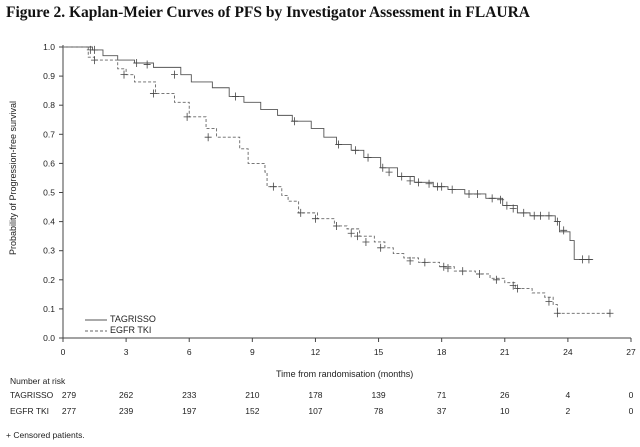  Describe the element at coordinates (49, 105) in the screenshot. I see `y-tick-label: 0.8` at that location.